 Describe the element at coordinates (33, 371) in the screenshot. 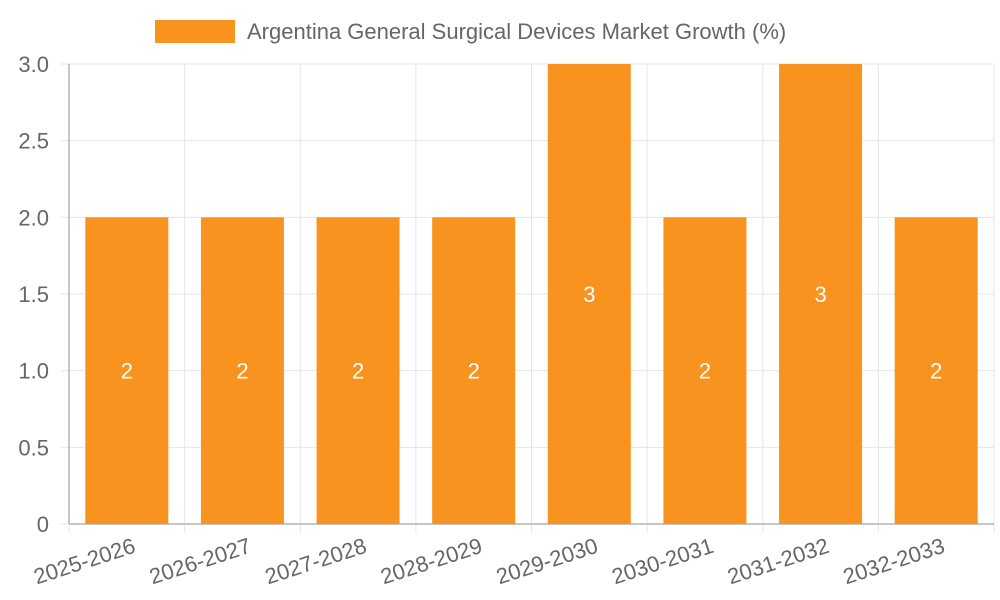

I see `y-tick-label: 1.0` at that location.